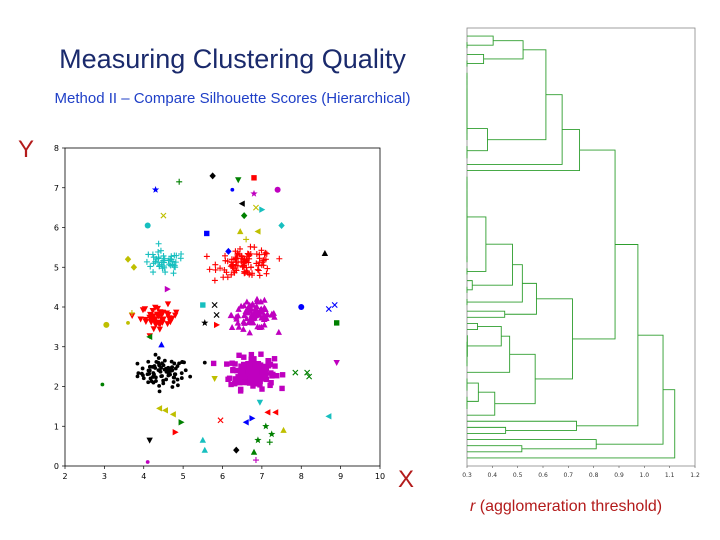 This screenshot has width=720, height=540. What do you see at coordinates (222, 476) in the screenshot?
I see `x-tick-label: 6` at bounding box center [222, 476].